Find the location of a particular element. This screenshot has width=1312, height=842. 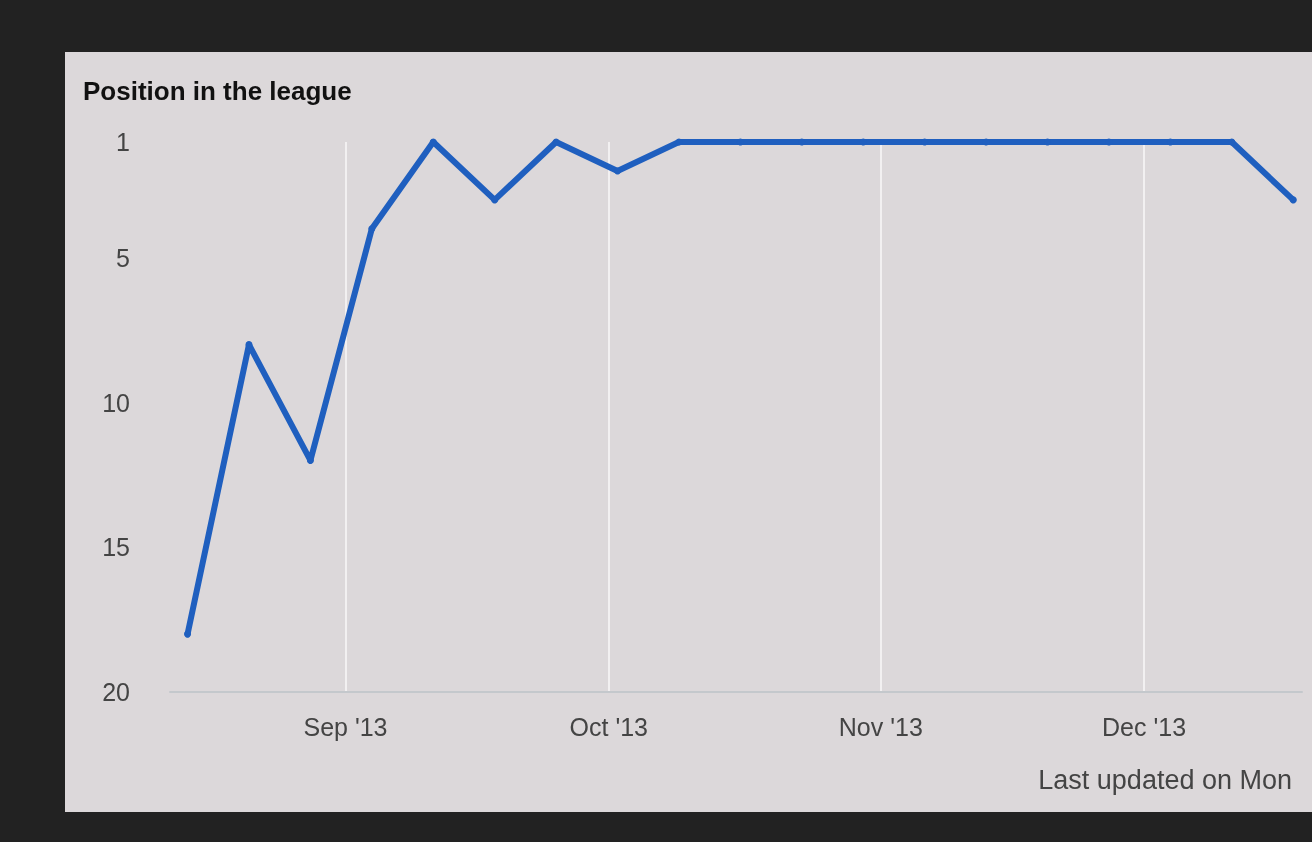

y-tick-label: 10 is located at coordinates (116, 402).